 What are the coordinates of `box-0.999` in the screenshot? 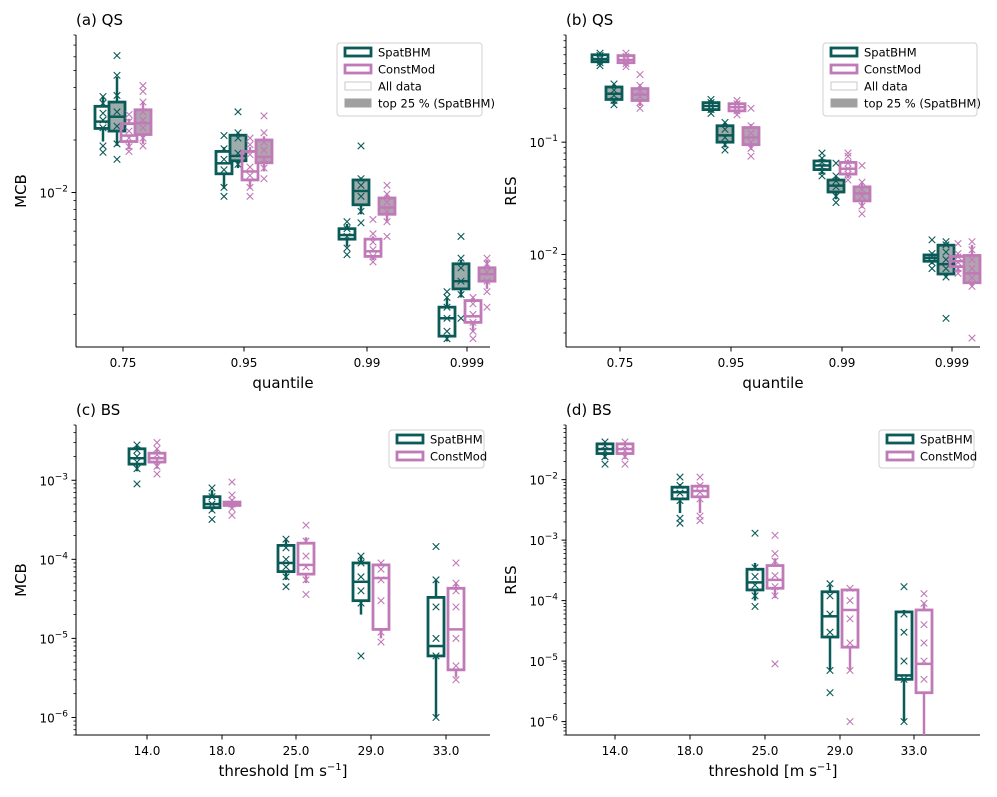 It's located at (447, 315).